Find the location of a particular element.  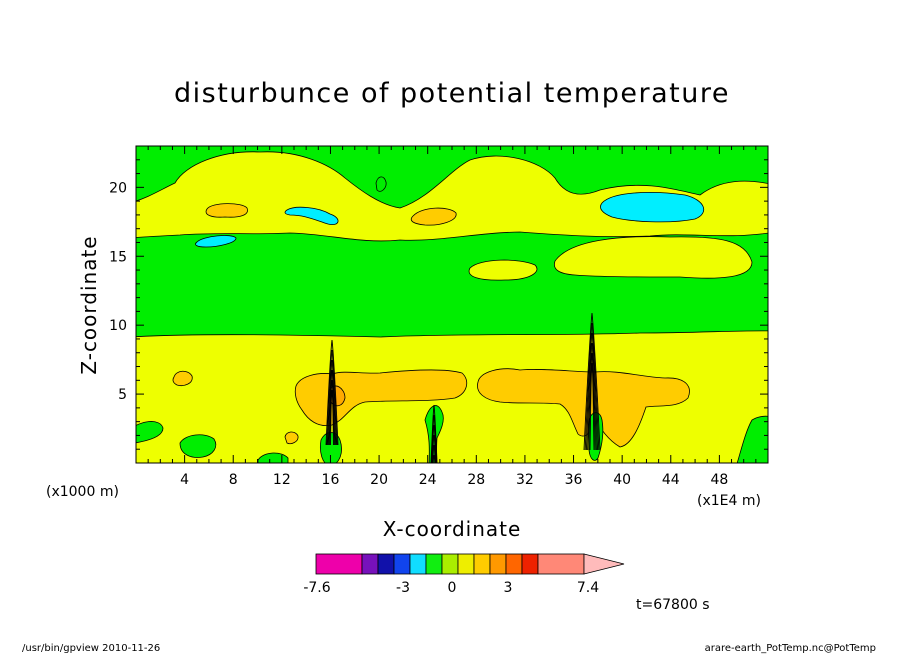

x-tick-label: 8 is located at coordinates (233, 480).